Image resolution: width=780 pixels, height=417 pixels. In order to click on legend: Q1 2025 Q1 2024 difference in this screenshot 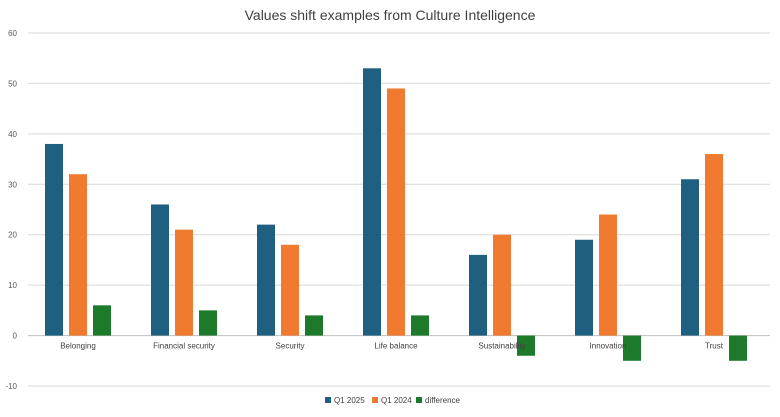, I will do `click(393, 400)`.